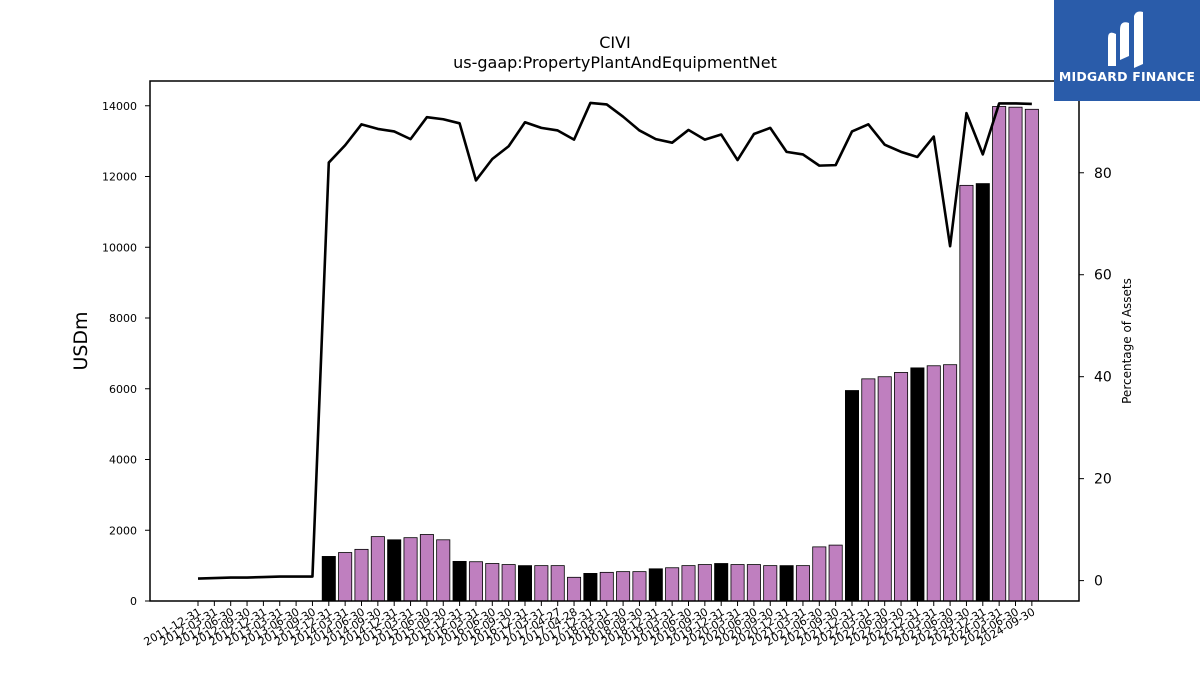  I want to click on y-tick-label: 8000, so click(123, 318).